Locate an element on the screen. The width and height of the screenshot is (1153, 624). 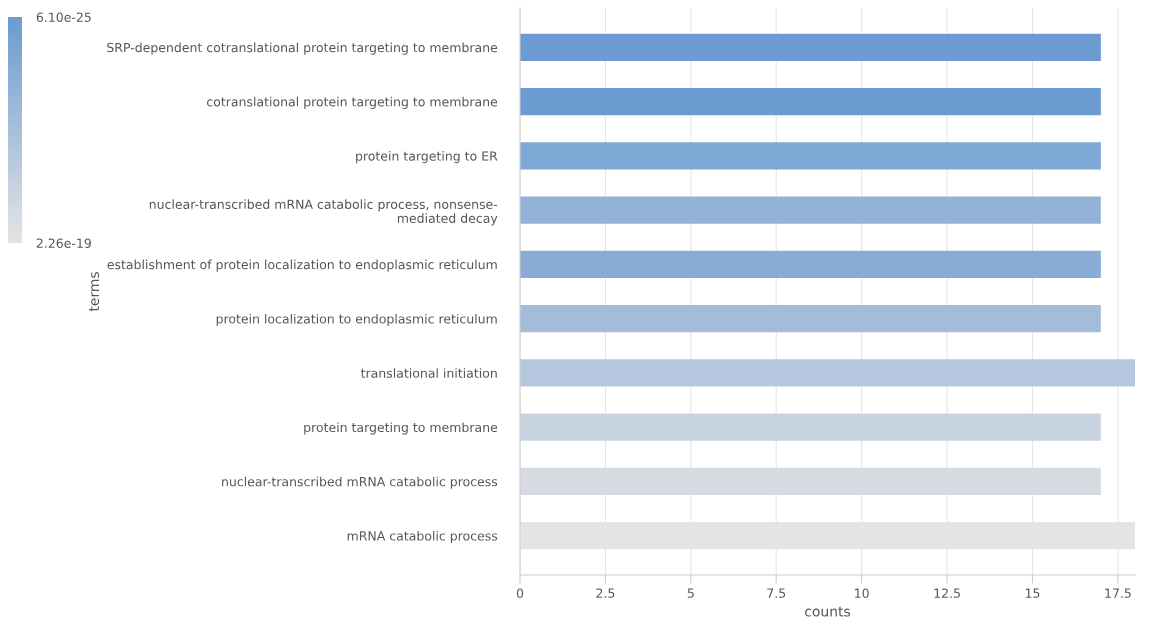
y-tick-label: cotranslational protein targeting to membrane is located at coordinates (352, 102).